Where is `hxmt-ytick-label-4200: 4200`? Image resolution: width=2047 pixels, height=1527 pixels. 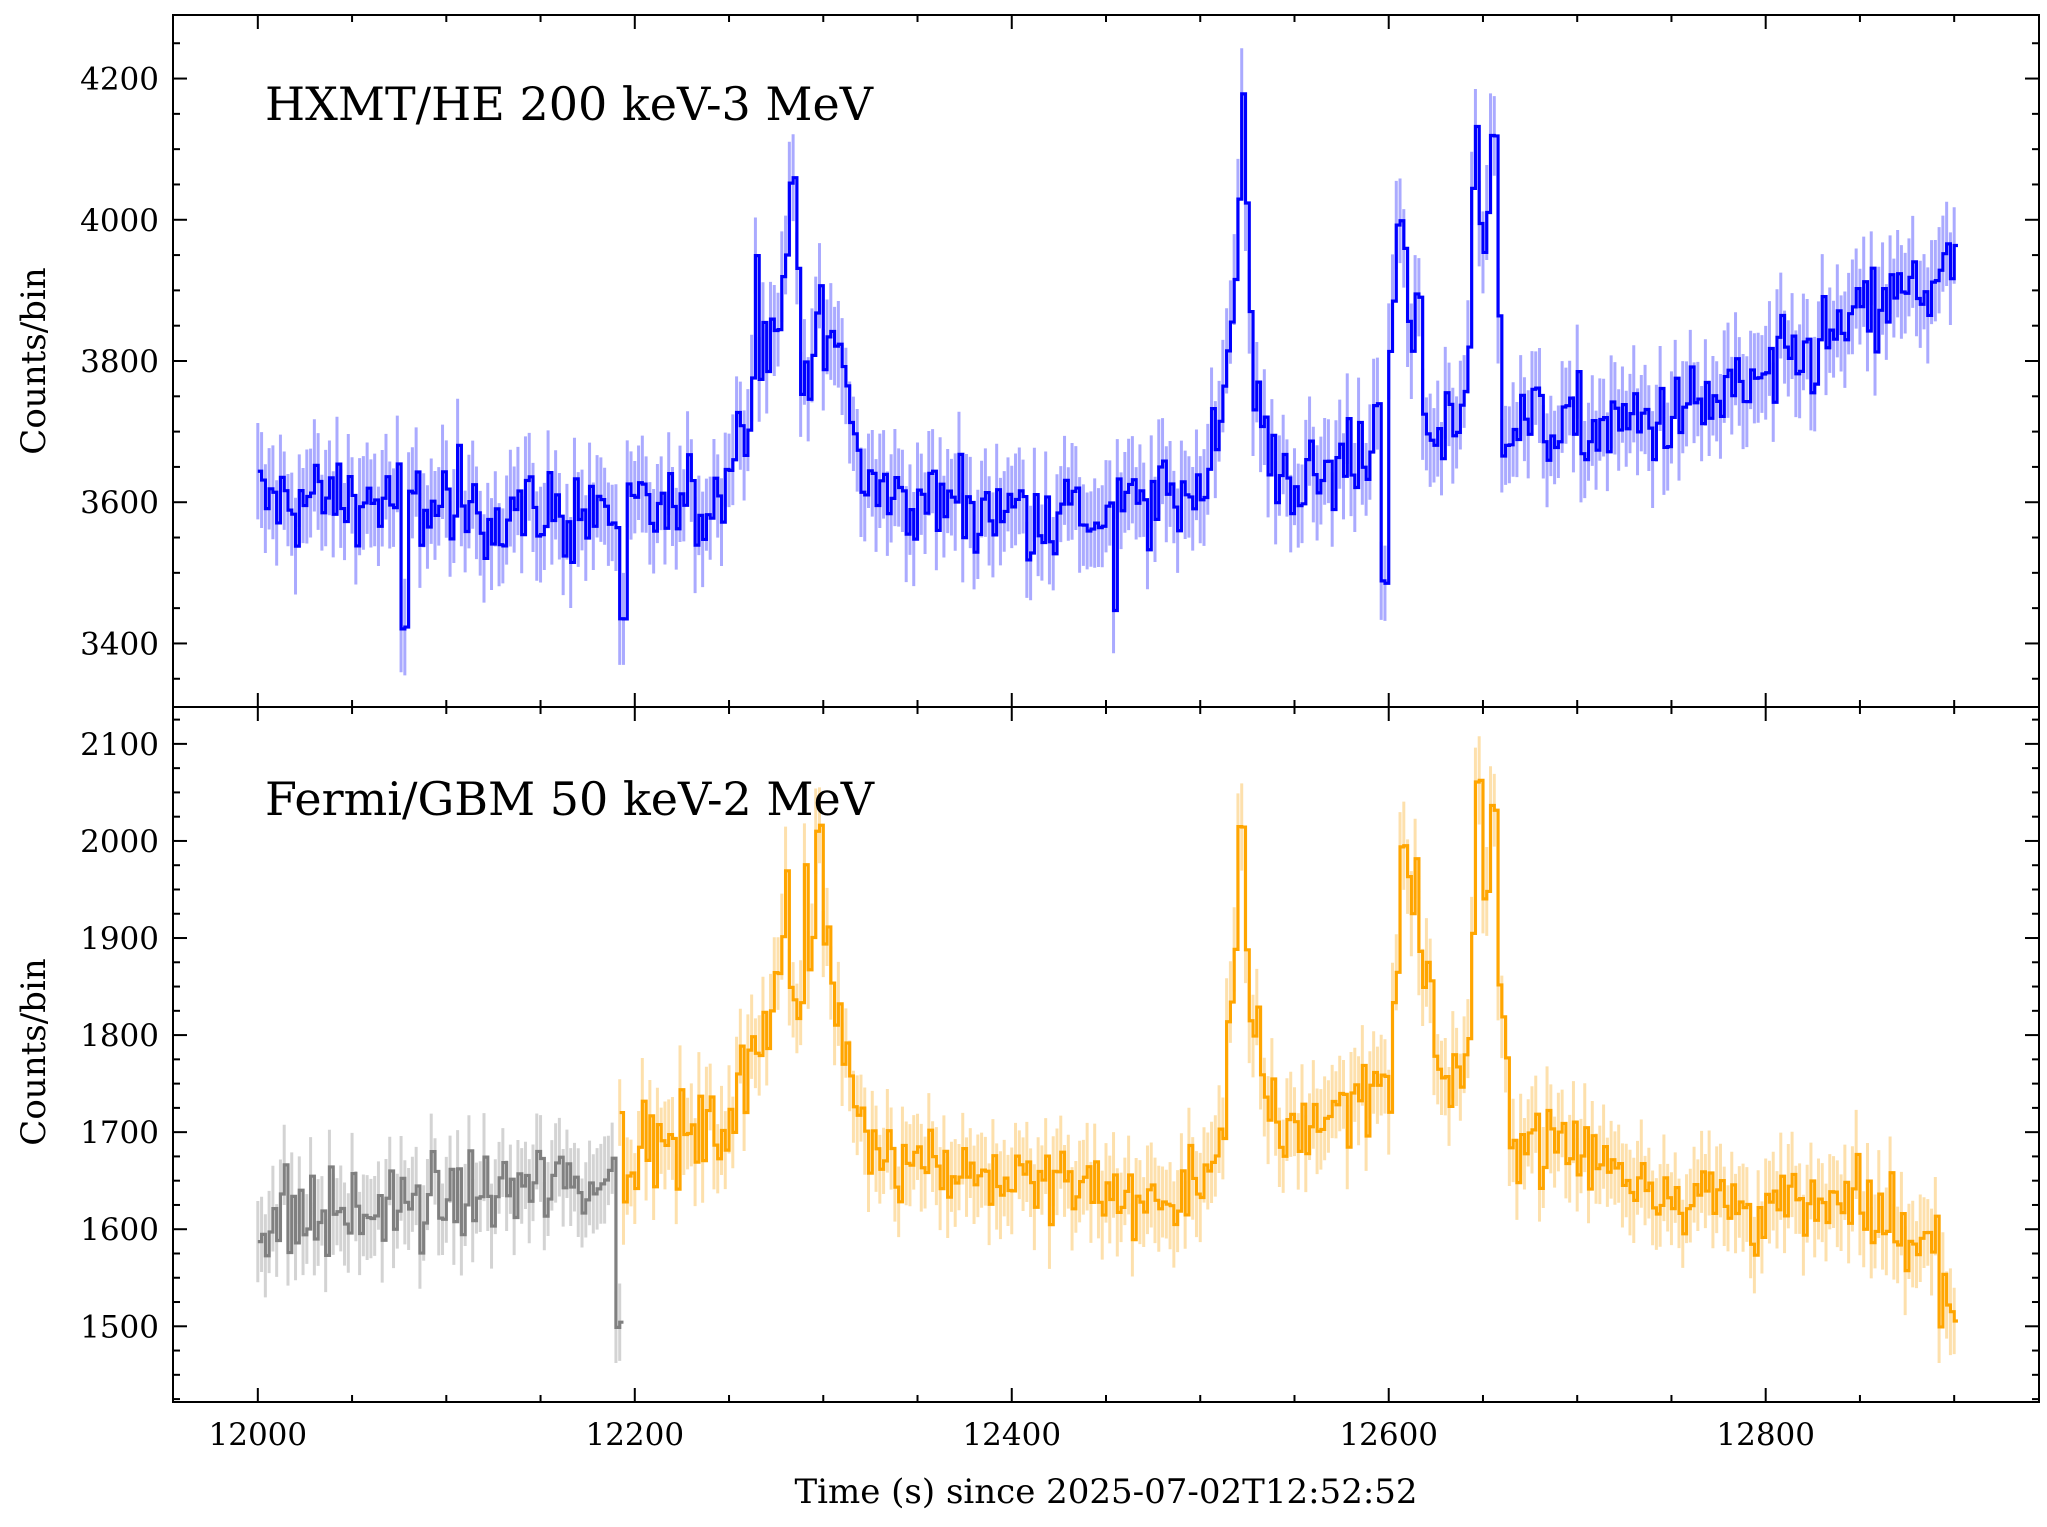 hxmt-ytick-label-4200: 4200 is located at coordinates (119, 80).